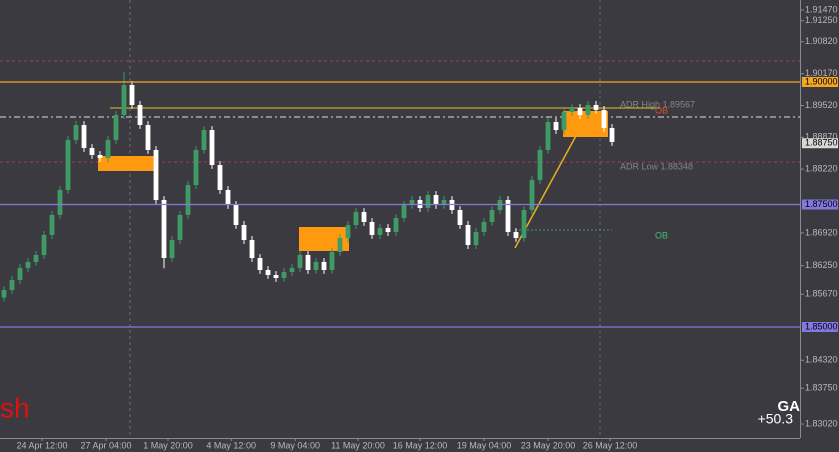 The image size is (839, 452). What do you see at coordinates (168, 445) in the screenshot?
I see `x-tick-label: 1 May 20:00` at bounding box center [168, 445].